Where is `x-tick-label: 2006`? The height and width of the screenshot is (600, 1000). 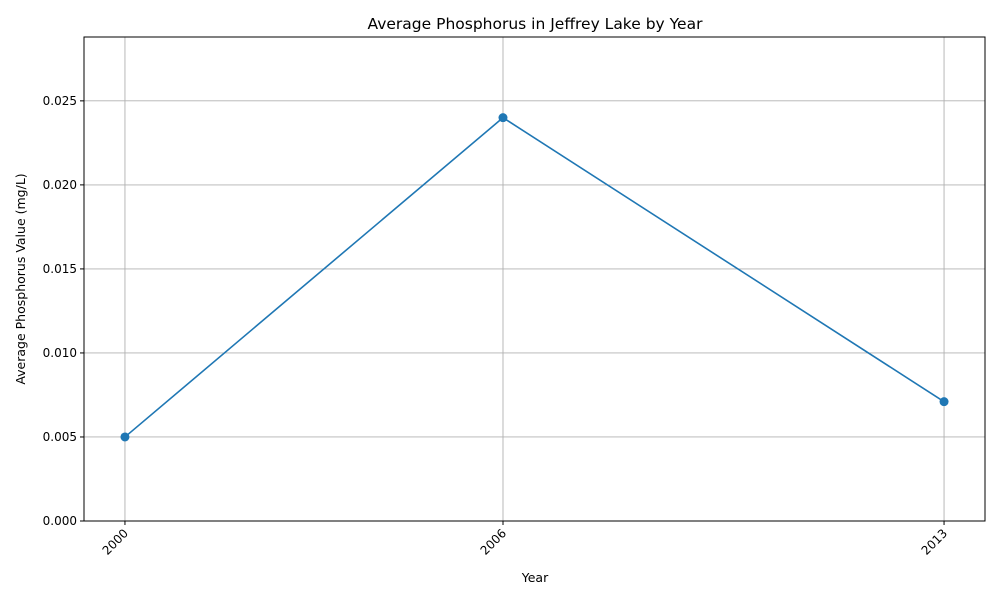 x-tick-label: 2006 is located at coordinates (493, 541).